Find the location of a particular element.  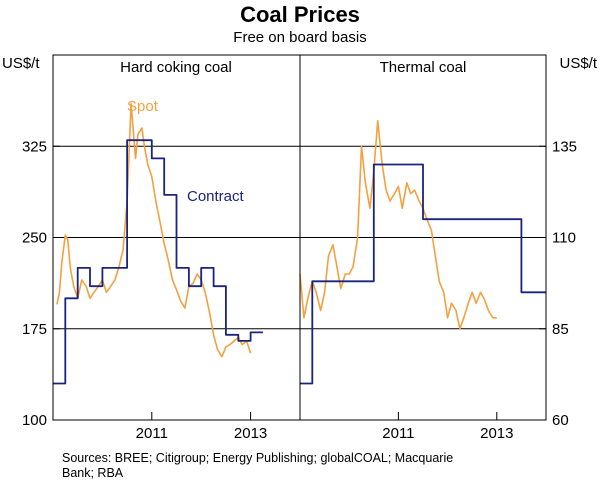

y-tick-label-0-100: 100 is located at coordinates (34, 420).